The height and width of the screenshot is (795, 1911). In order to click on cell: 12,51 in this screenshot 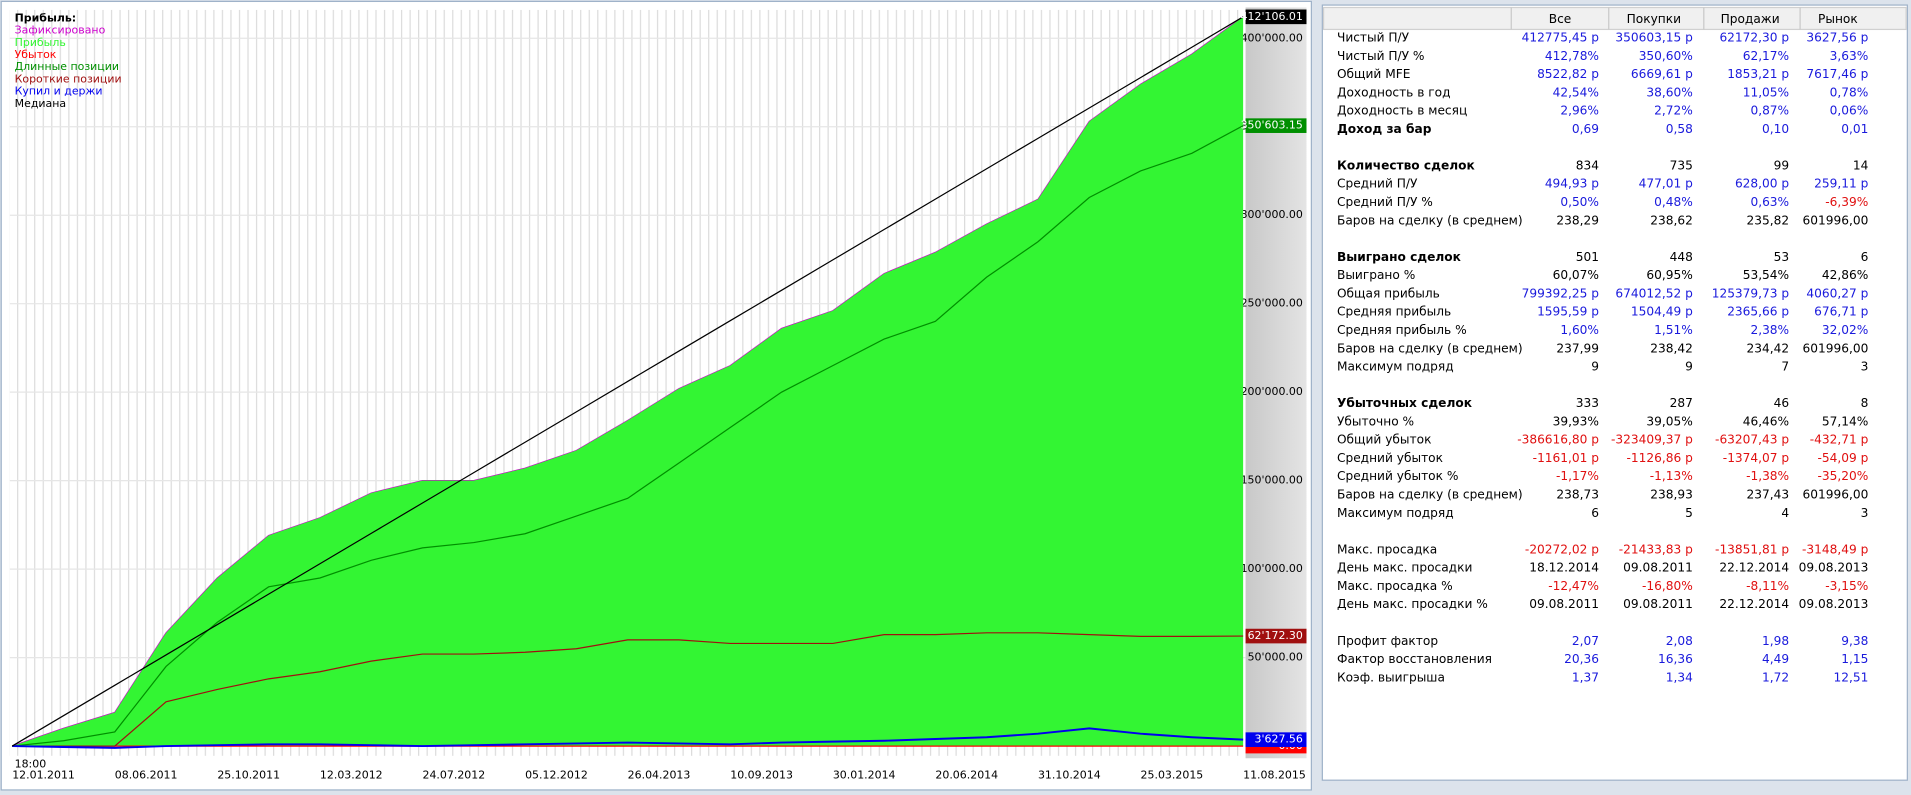, I will do `click(1850, 677)`.